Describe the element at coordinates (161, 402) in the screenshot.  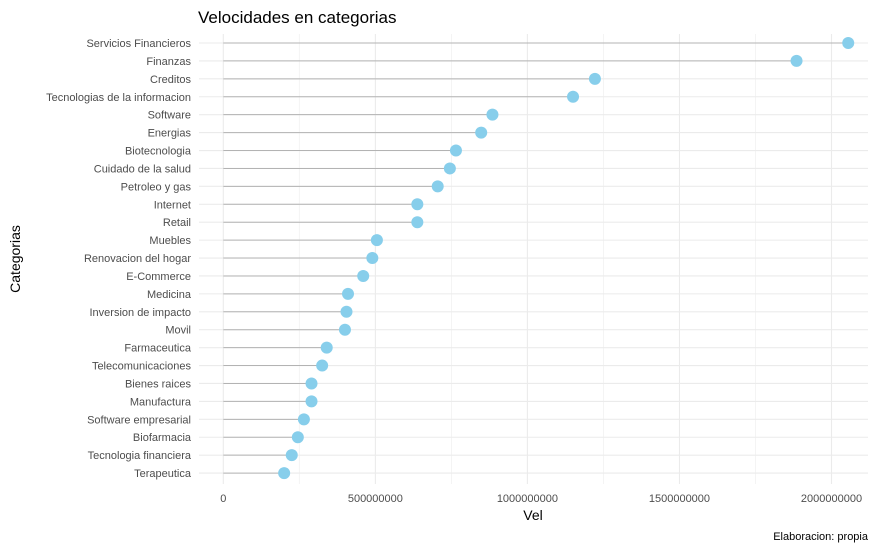
I see `y-tick-label: Manufactura` at that location.